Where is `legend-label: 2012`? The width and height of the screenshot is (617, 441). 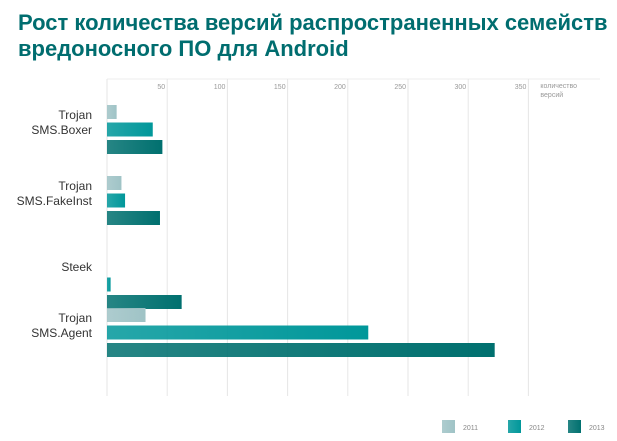 legend-label: 2012 is located at coordinates (537, 428).